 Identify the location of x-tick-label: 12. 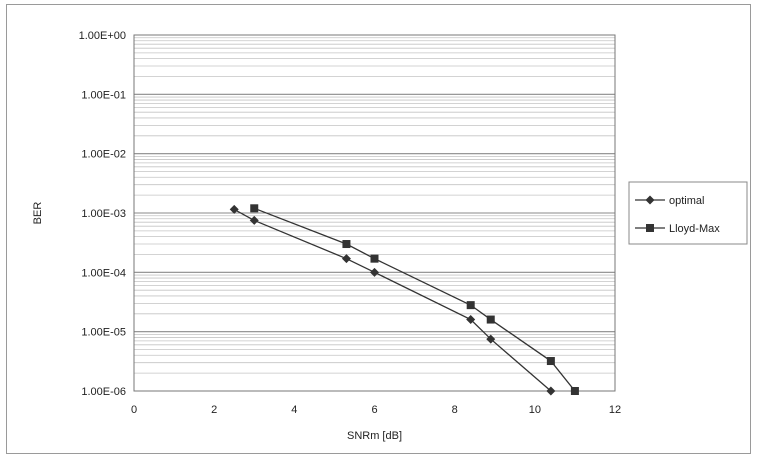
(615, 410).